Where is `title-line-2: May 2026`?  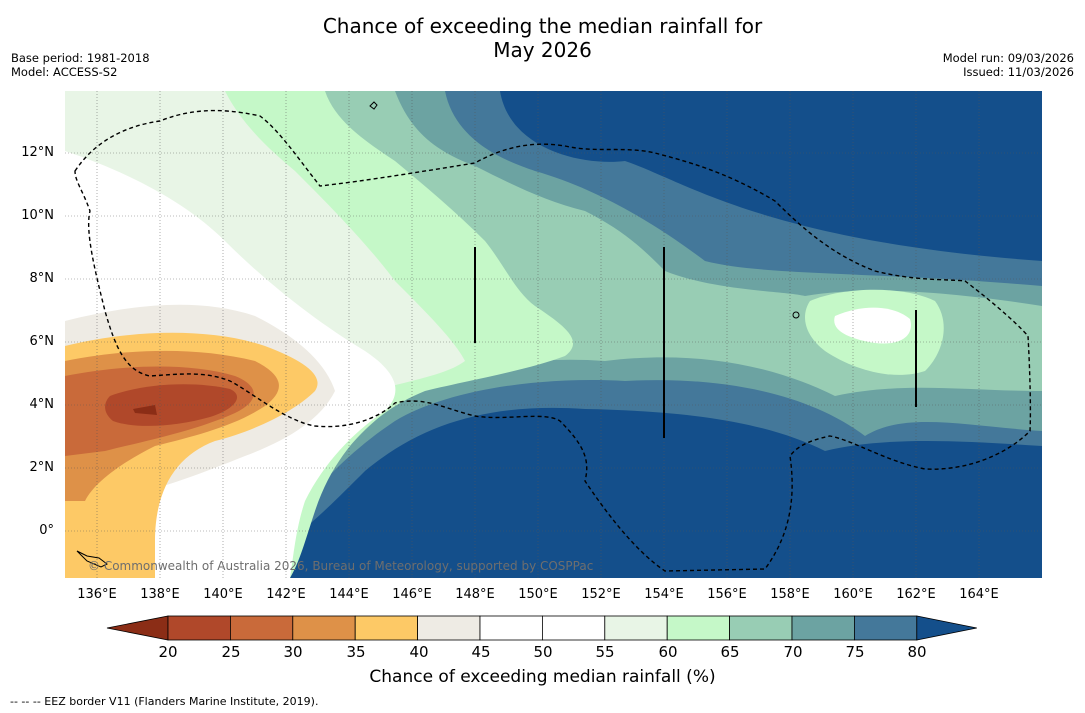
title-line-2: May 2026 is located at coordinates (542, 50).